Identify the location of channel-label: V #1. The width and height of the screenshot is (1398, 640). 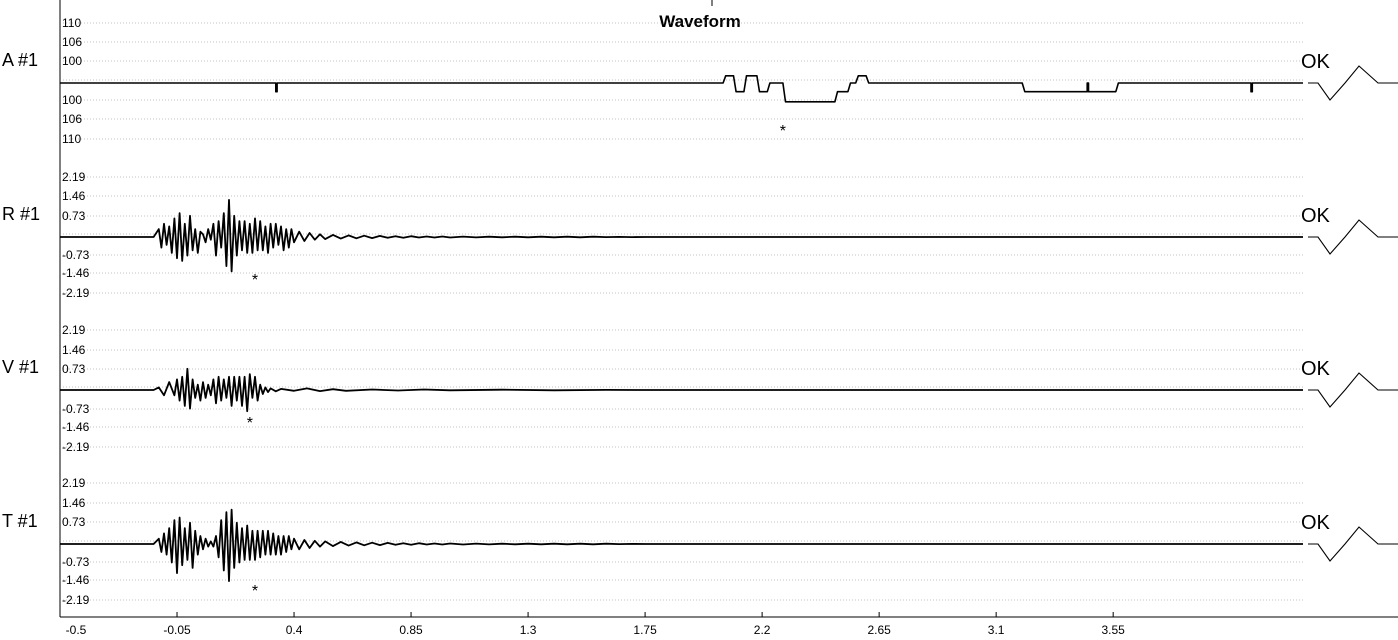
(20, 367).